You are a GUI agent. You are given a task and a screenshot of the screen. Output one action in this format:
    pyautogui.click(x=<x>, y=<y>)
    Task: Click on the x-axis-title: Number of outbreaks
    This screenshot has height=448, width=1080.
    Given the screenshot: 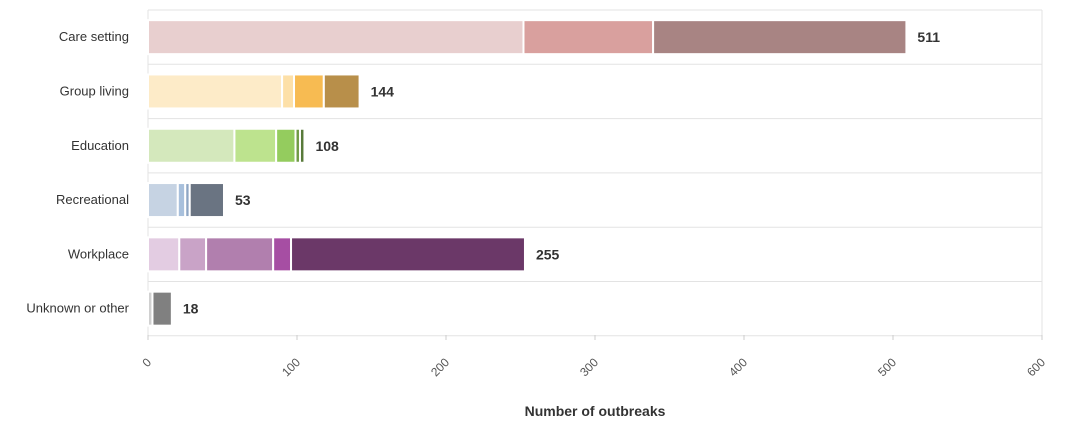 What is the action you would take?
    pyautogui.click(x=595, y=411)
    